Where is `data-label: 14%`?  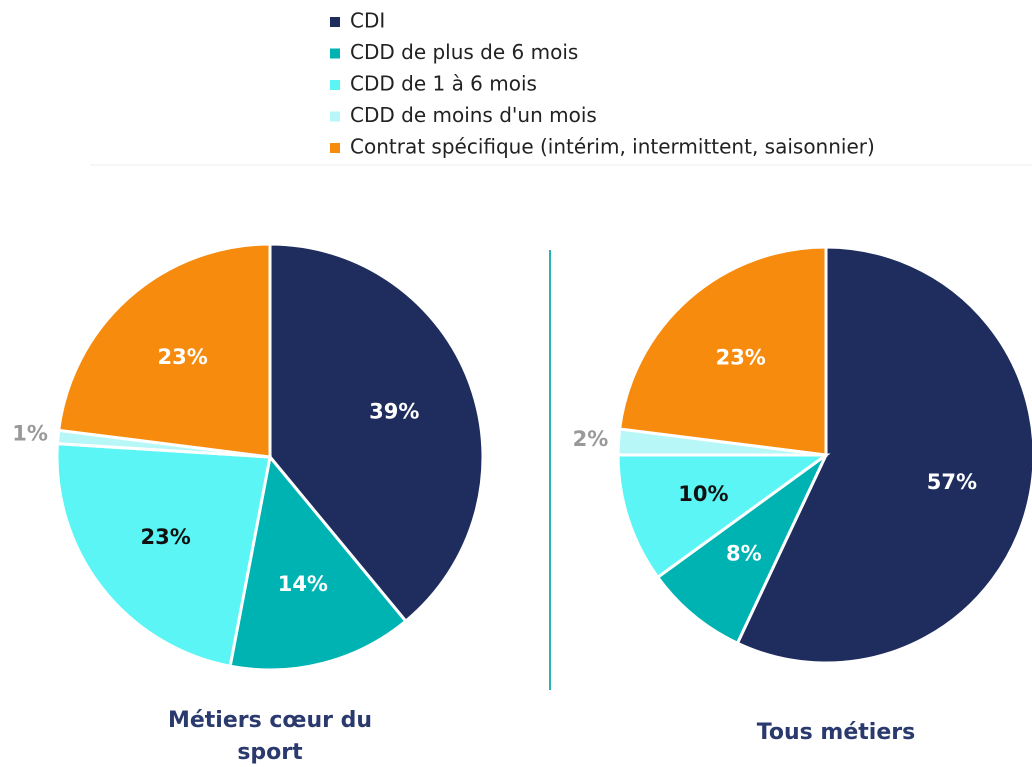 data-label: 14% is located at coordinates (303, 584).